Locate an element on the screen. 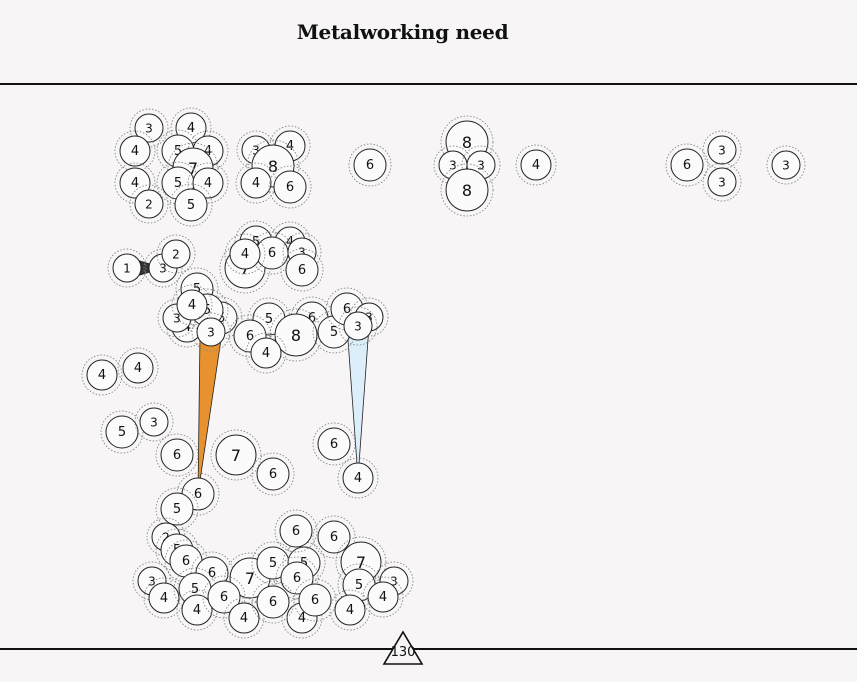  node-f3: 3 is located at coordinates (722, 182).